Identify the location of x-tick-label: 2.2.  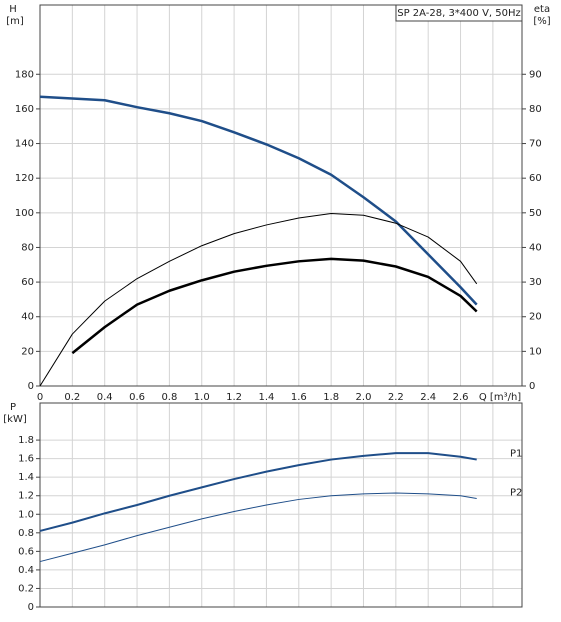
(396, 397).